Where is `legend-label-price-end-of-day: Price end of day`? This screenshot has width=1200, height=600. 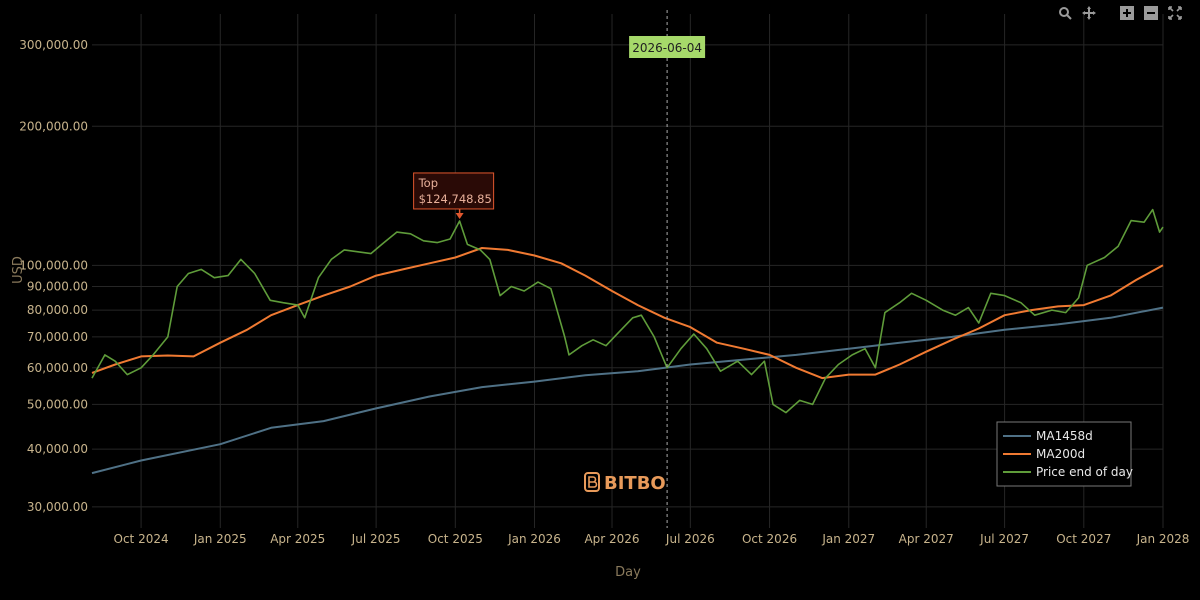
legend-label-price-end-of-day: Price end of day is located at coordinates (1084, 472).